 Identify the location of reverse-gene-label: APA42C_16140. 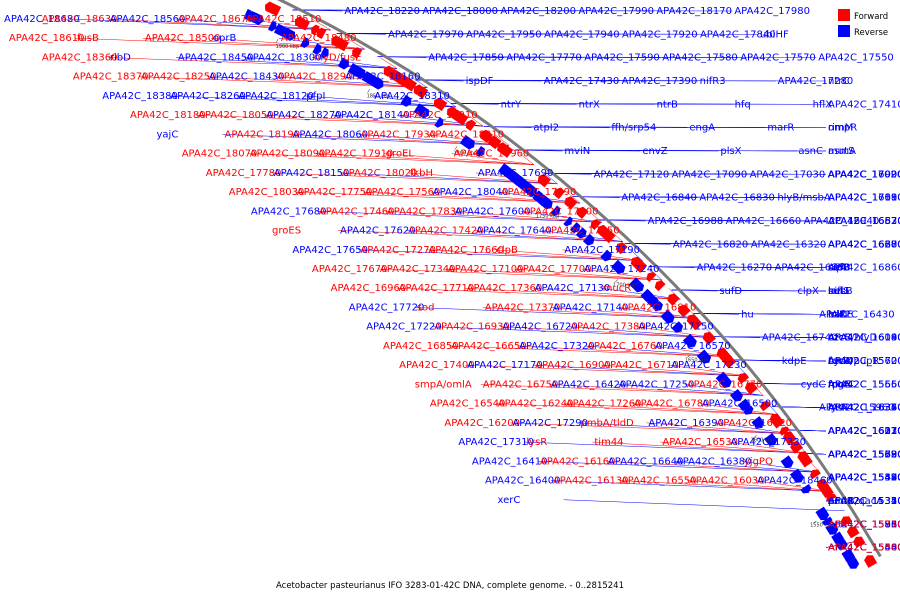
(864, 338).